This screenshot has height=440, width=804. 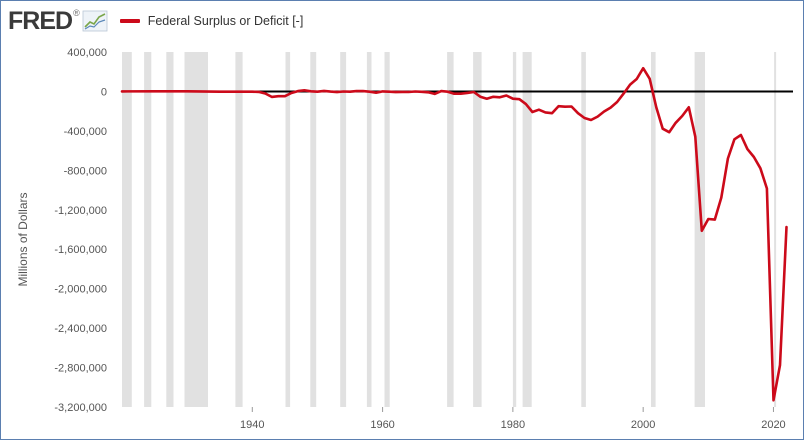 What do you see at coordinates (80, 250) in the screenshot?
I see `y-tick-label: -1,600,000` at bounding box center [80, 250].